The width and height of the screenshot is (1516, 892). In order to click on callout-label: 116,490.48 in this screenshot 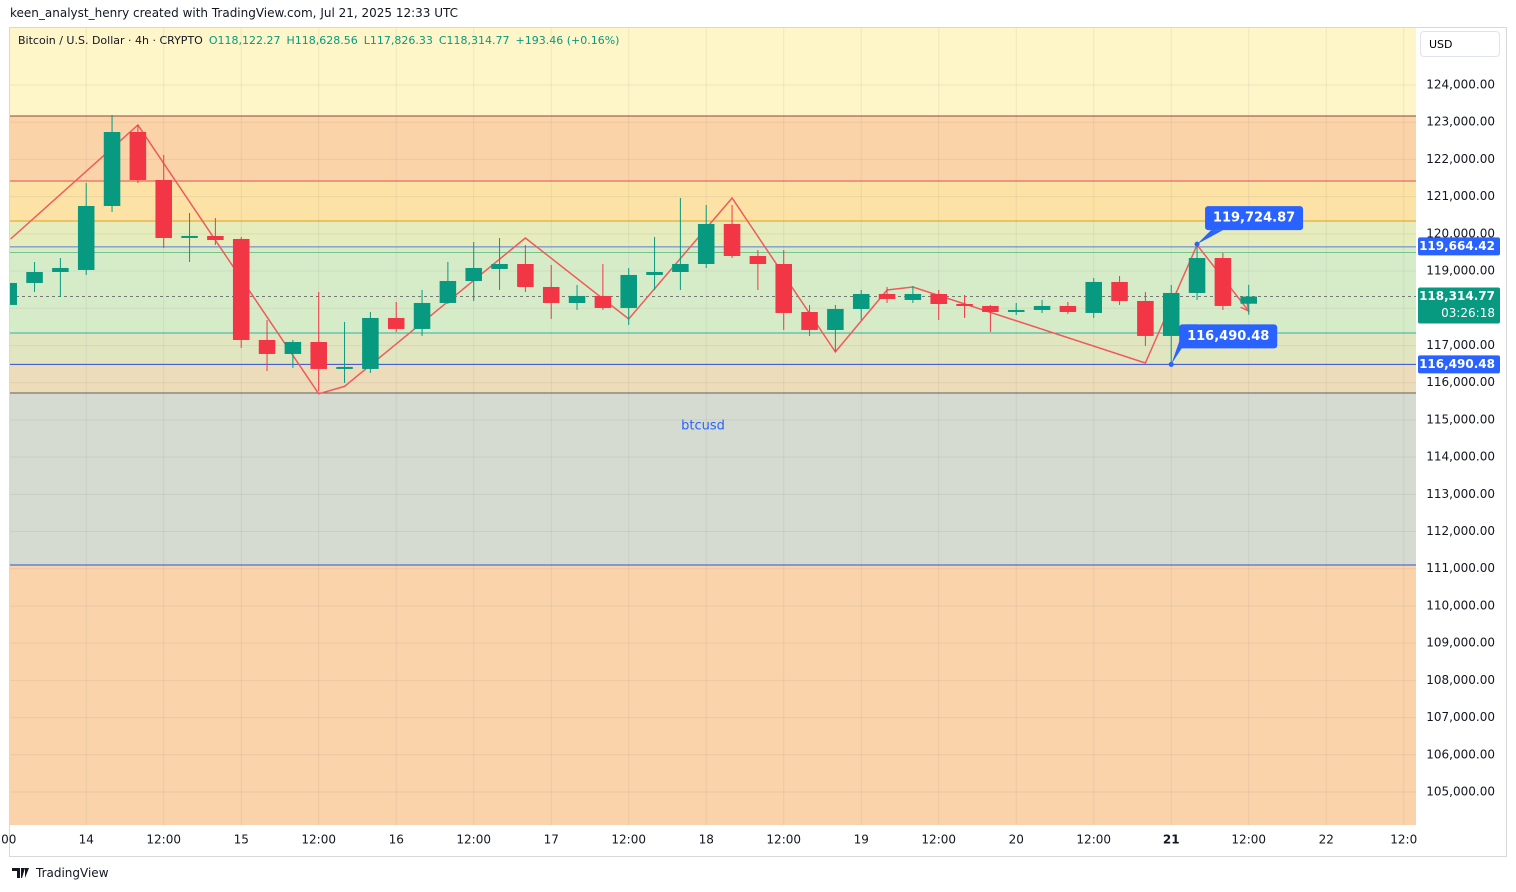, I will do `click(1228, 336)`.